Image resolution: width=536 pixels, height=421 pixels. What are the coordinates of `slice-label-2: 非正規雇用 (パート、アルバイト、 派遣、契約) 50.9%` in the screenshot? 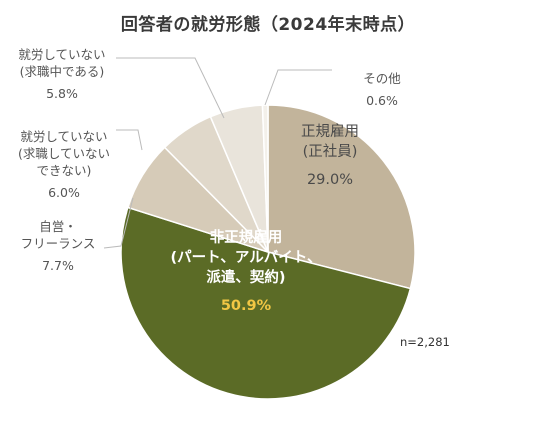 It's located at (246, 272).